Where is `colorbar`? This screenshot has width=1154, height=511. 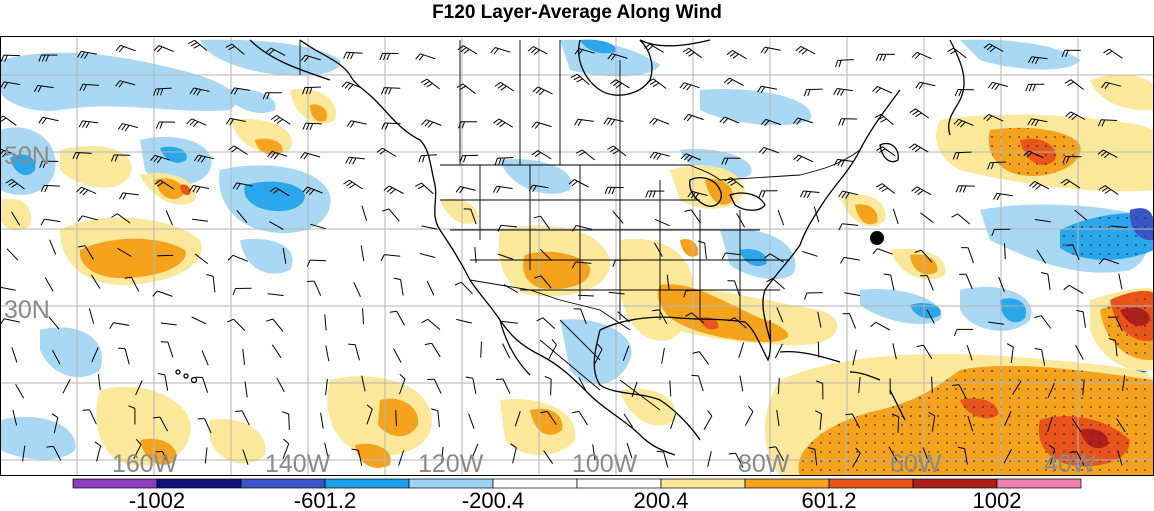
colorbar is located at coordinates (577, 483).